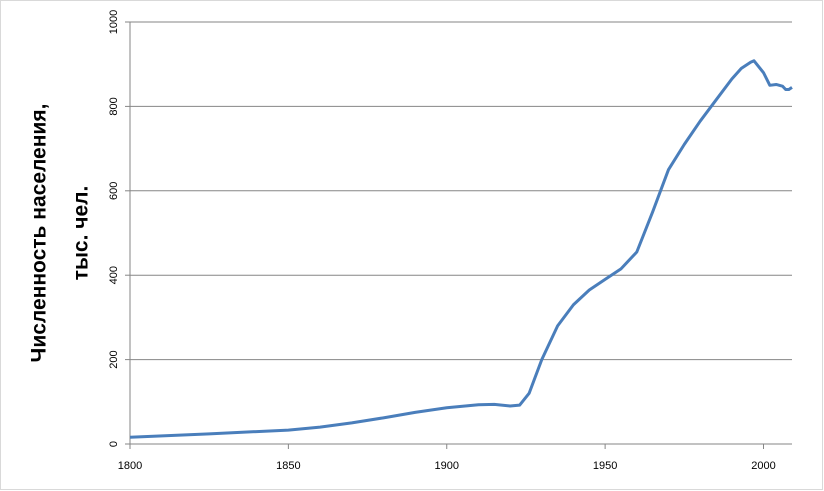  What do you see at coordinates (114, 444) in the screenshot?
I see `y-tick-label: 0` at bounding box center [114, 444].